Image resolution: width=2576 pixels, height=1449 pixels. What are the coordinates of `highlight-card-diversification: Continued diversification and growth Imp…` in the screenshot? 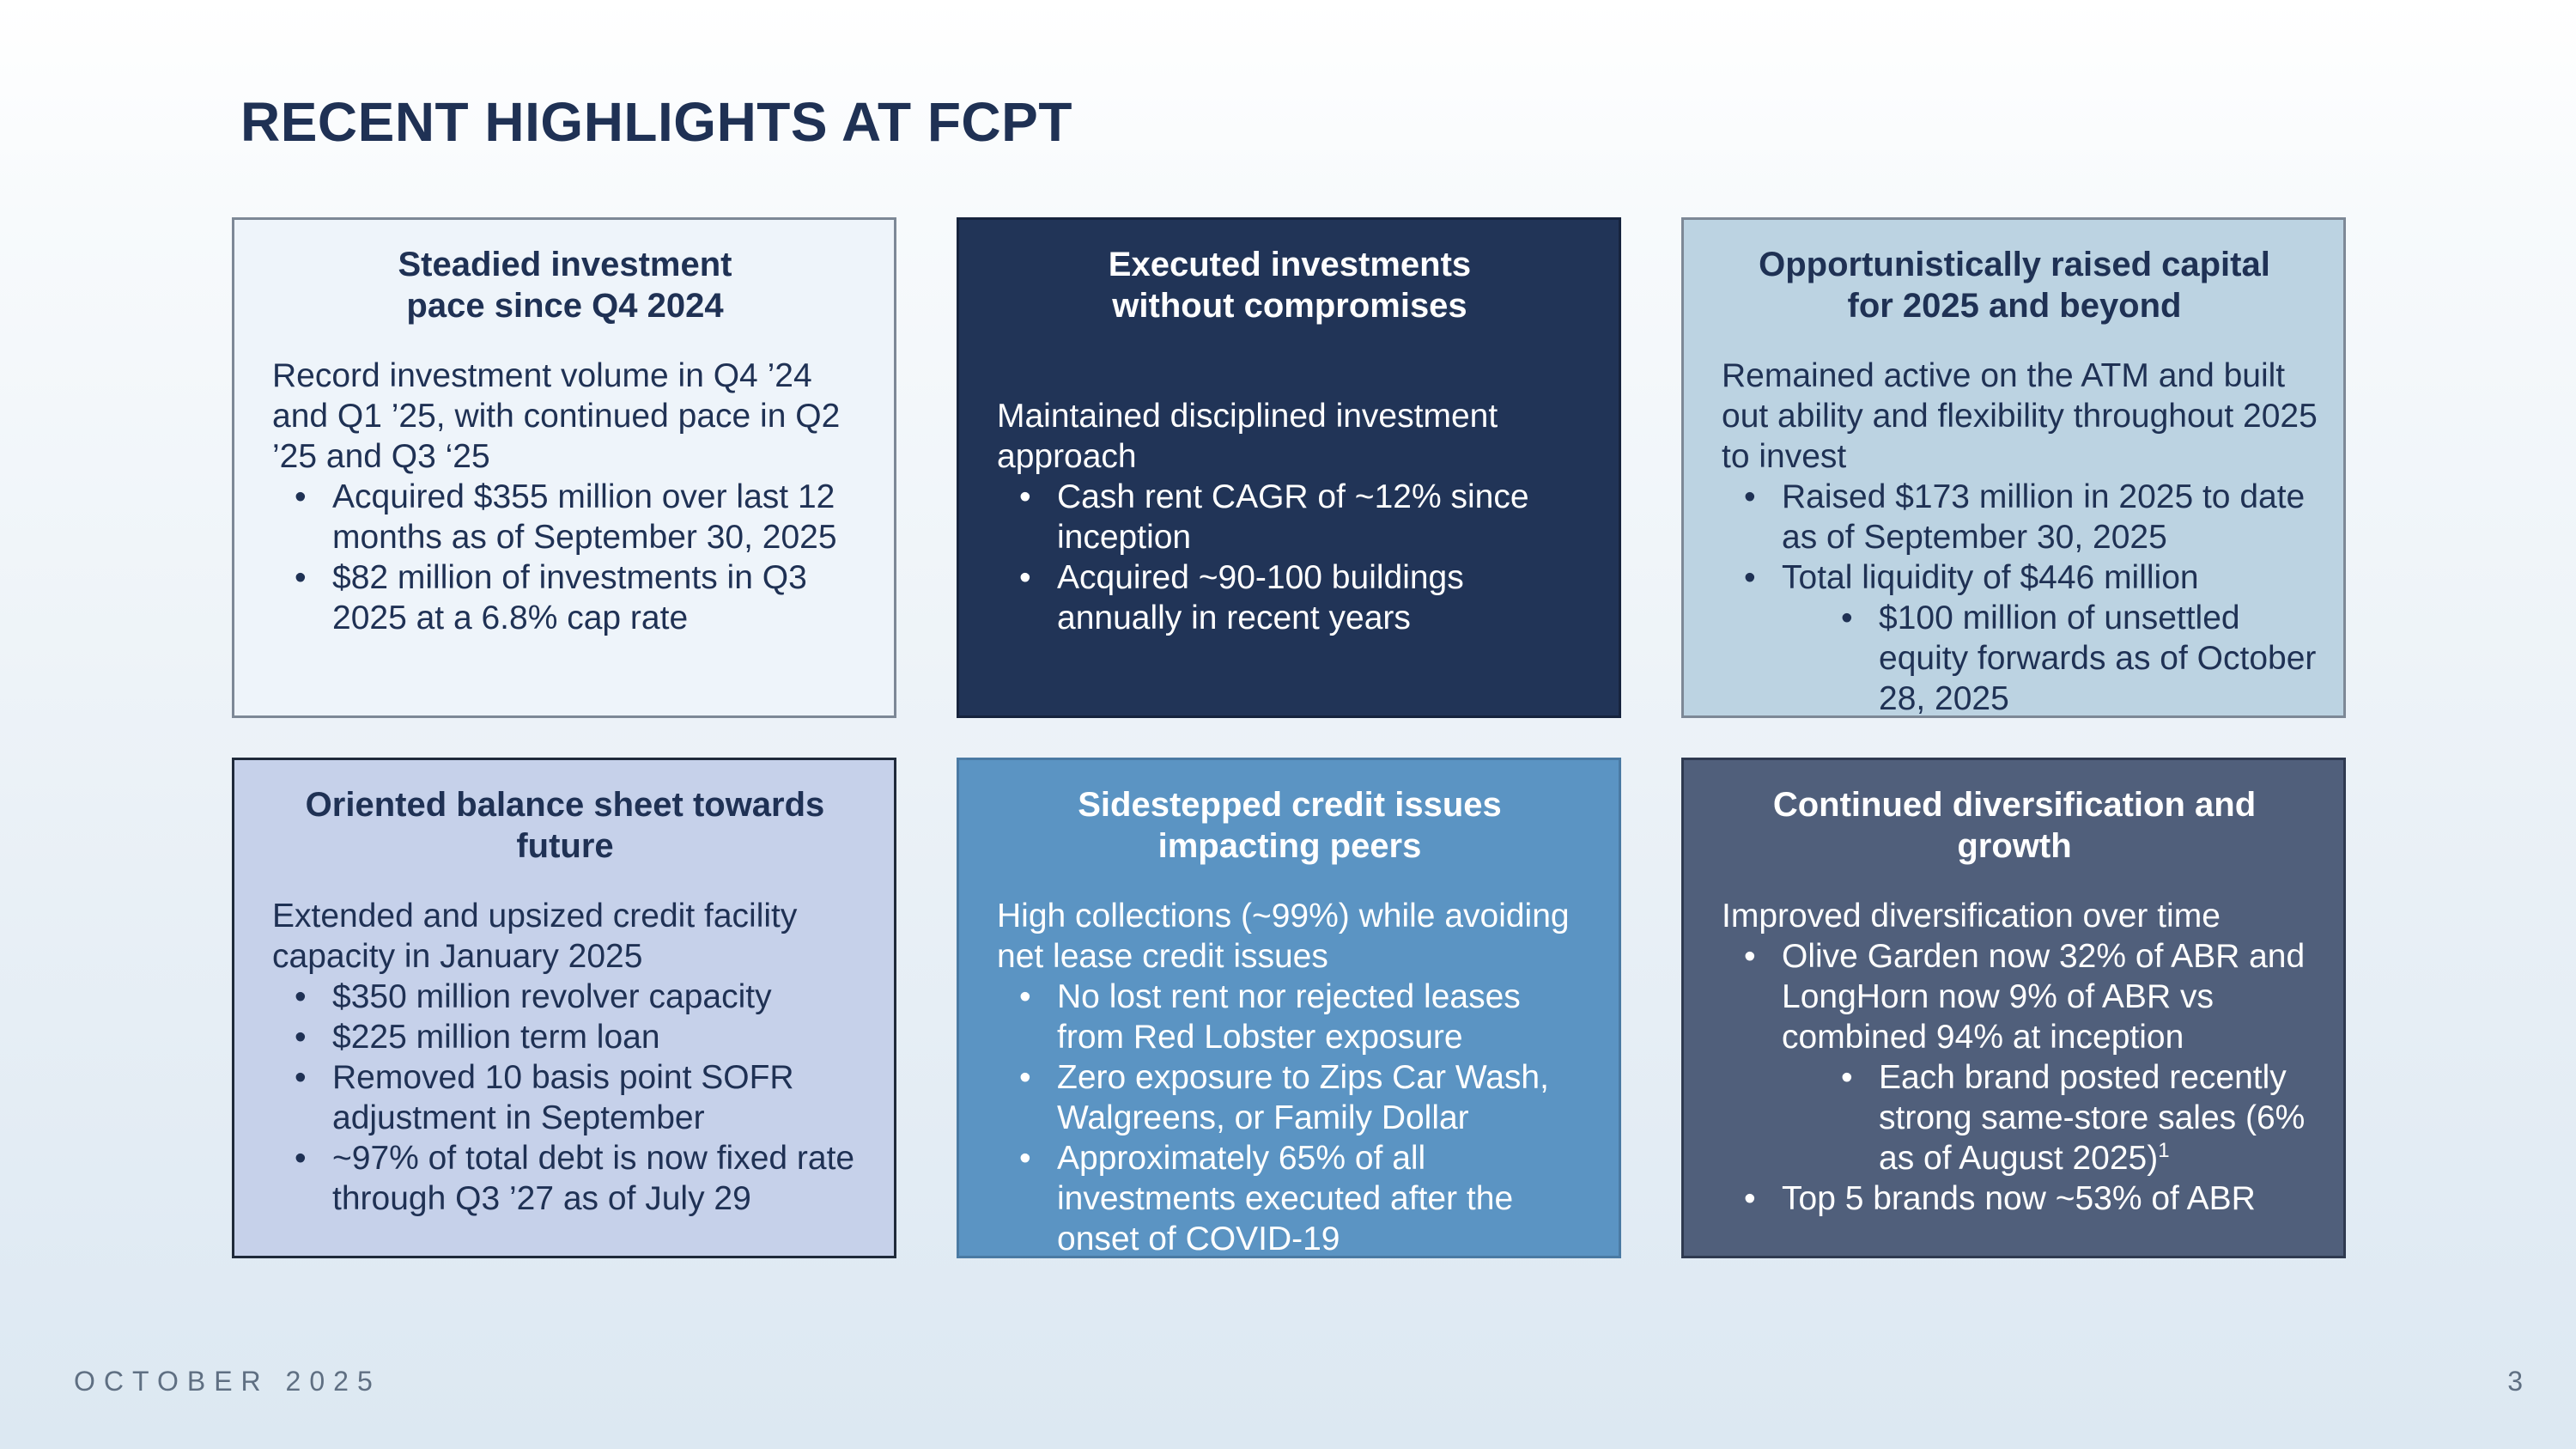 It's located at (2013, 1008).